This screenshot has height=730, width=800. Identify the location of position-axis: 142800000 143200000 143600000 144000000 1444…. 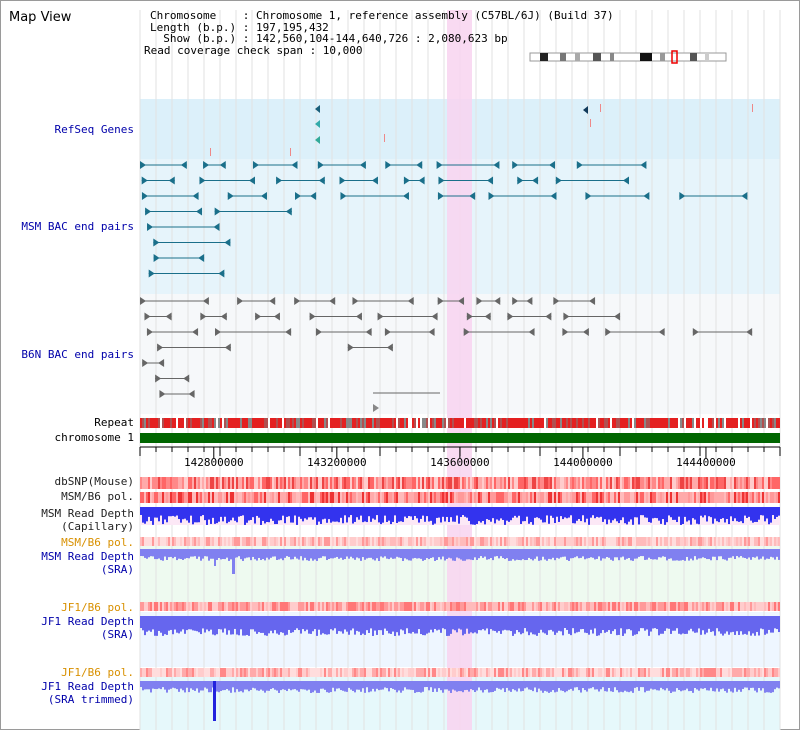
(460, 457).